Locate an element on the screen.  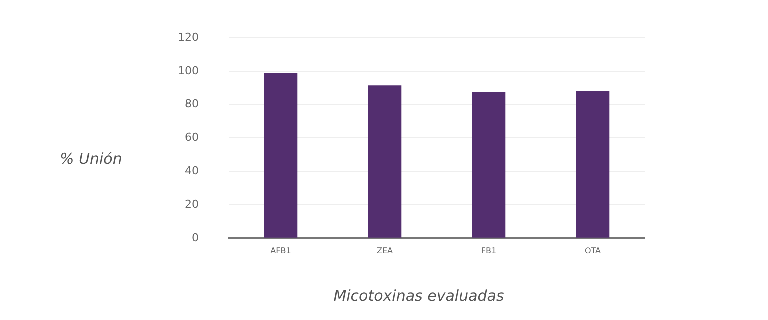
y-tick-label: 0 is located at coordinates (195, 237).